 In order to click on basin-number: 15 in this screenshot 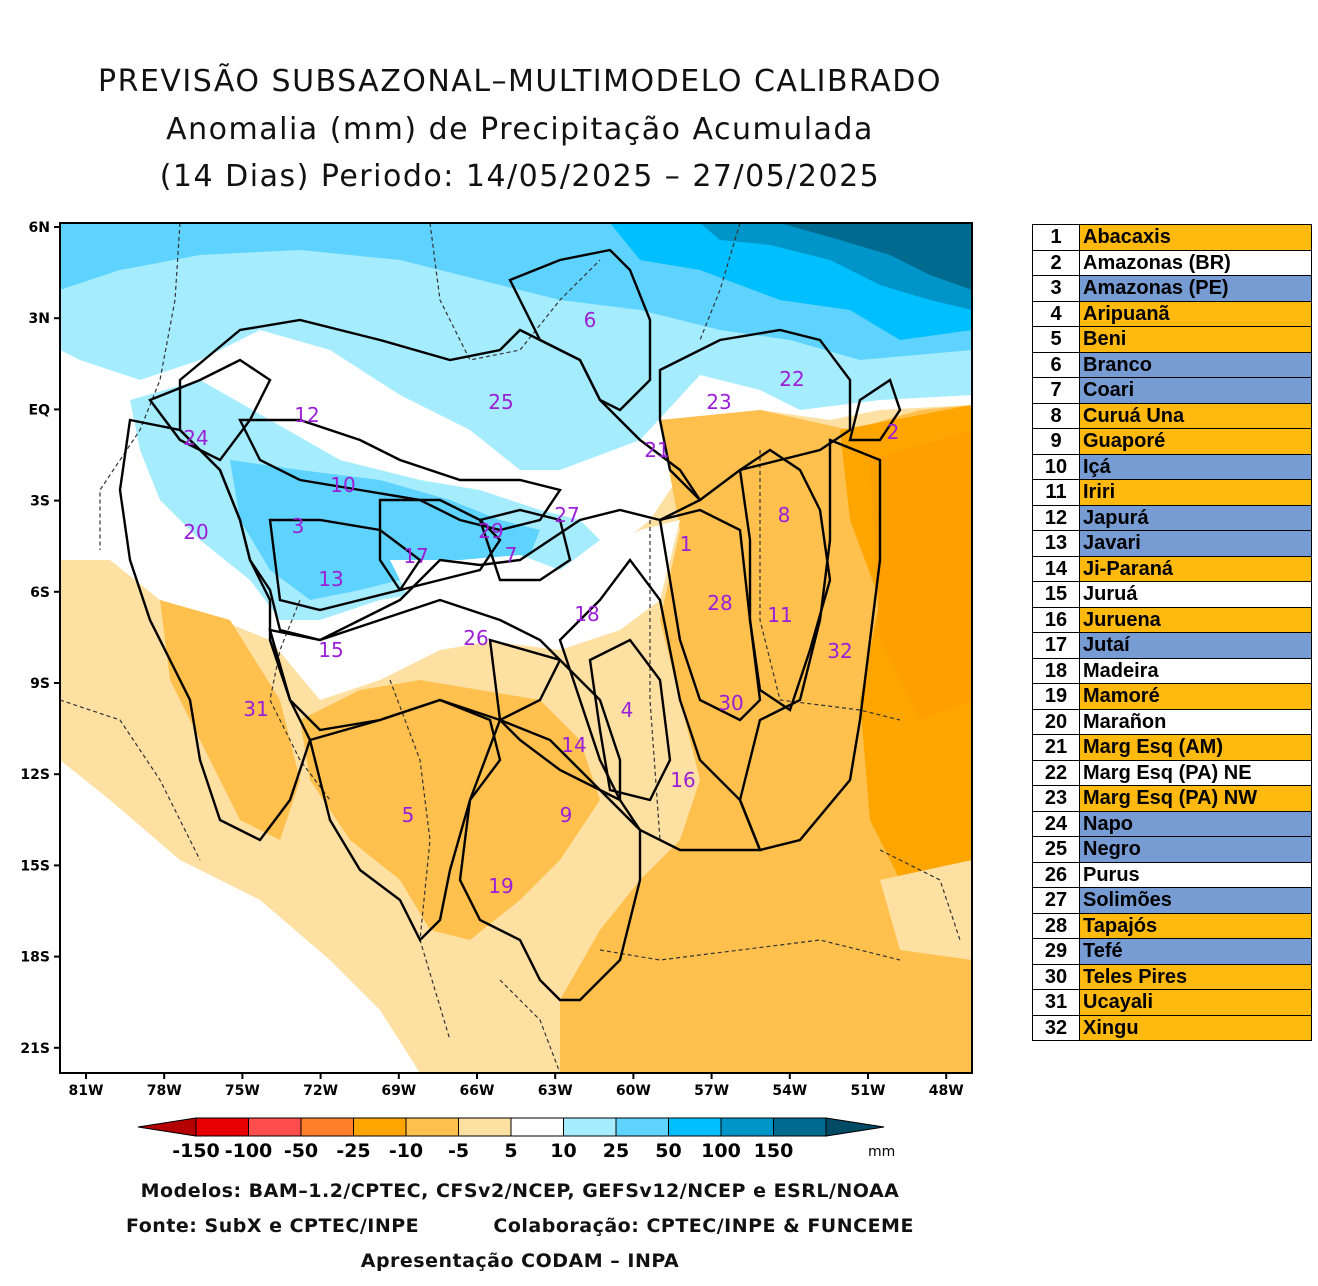, I will do `click(330, 650)`.